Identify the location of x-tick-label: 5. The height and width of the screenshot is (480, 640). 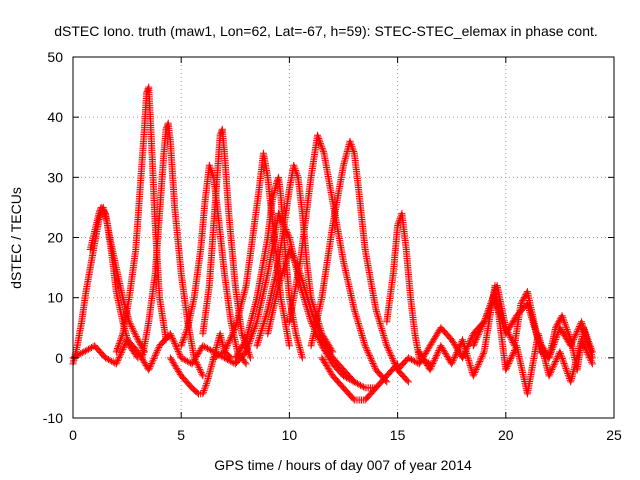
(181, 435).